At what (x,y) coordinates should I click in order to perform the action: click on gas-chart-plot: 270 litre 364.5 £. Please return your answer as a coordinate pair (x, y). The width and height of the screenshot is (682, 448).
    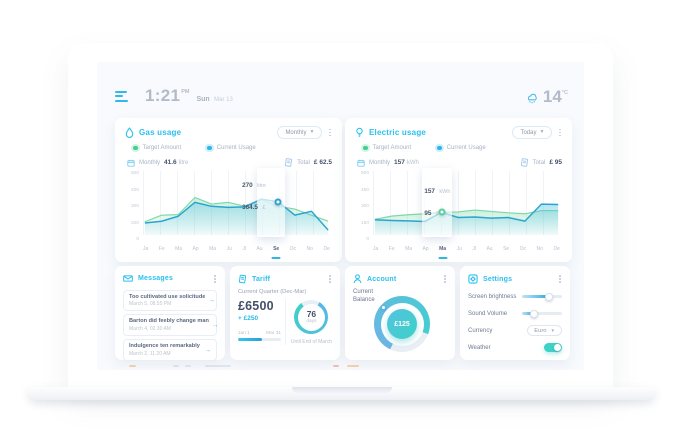
    Looking at the image, I should click on (236, 202).